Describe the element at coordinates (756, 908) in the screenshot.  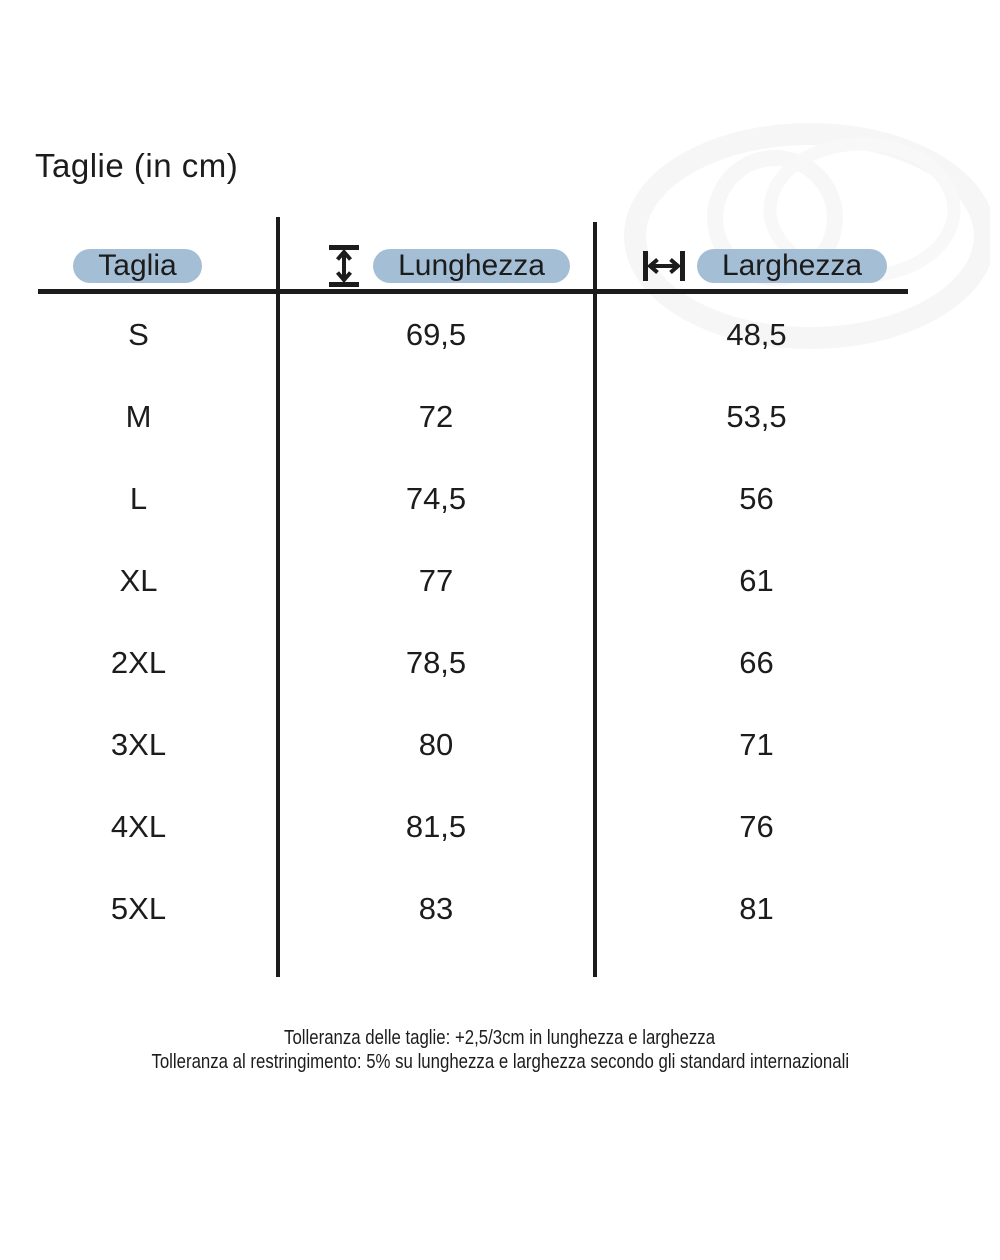
I see `width-cell: 81` at that location.